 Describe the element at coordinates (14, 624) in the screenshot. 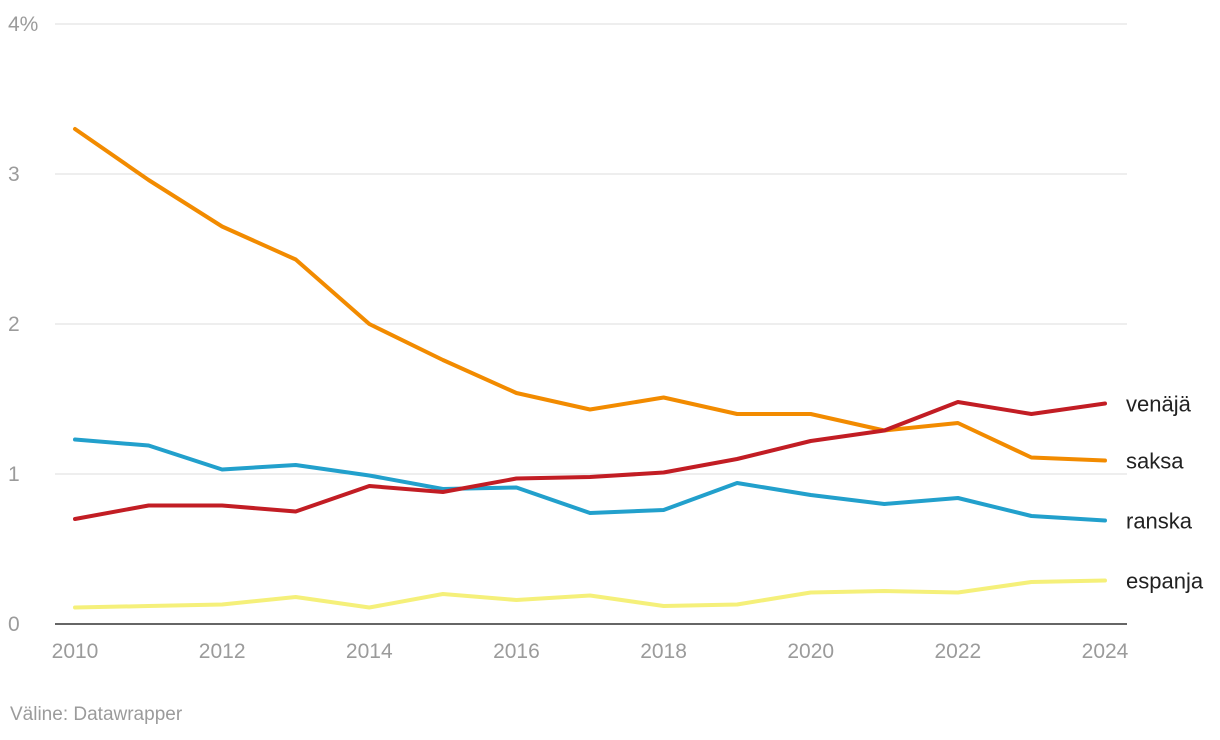

I see `y-tick-label: 0` at that location.